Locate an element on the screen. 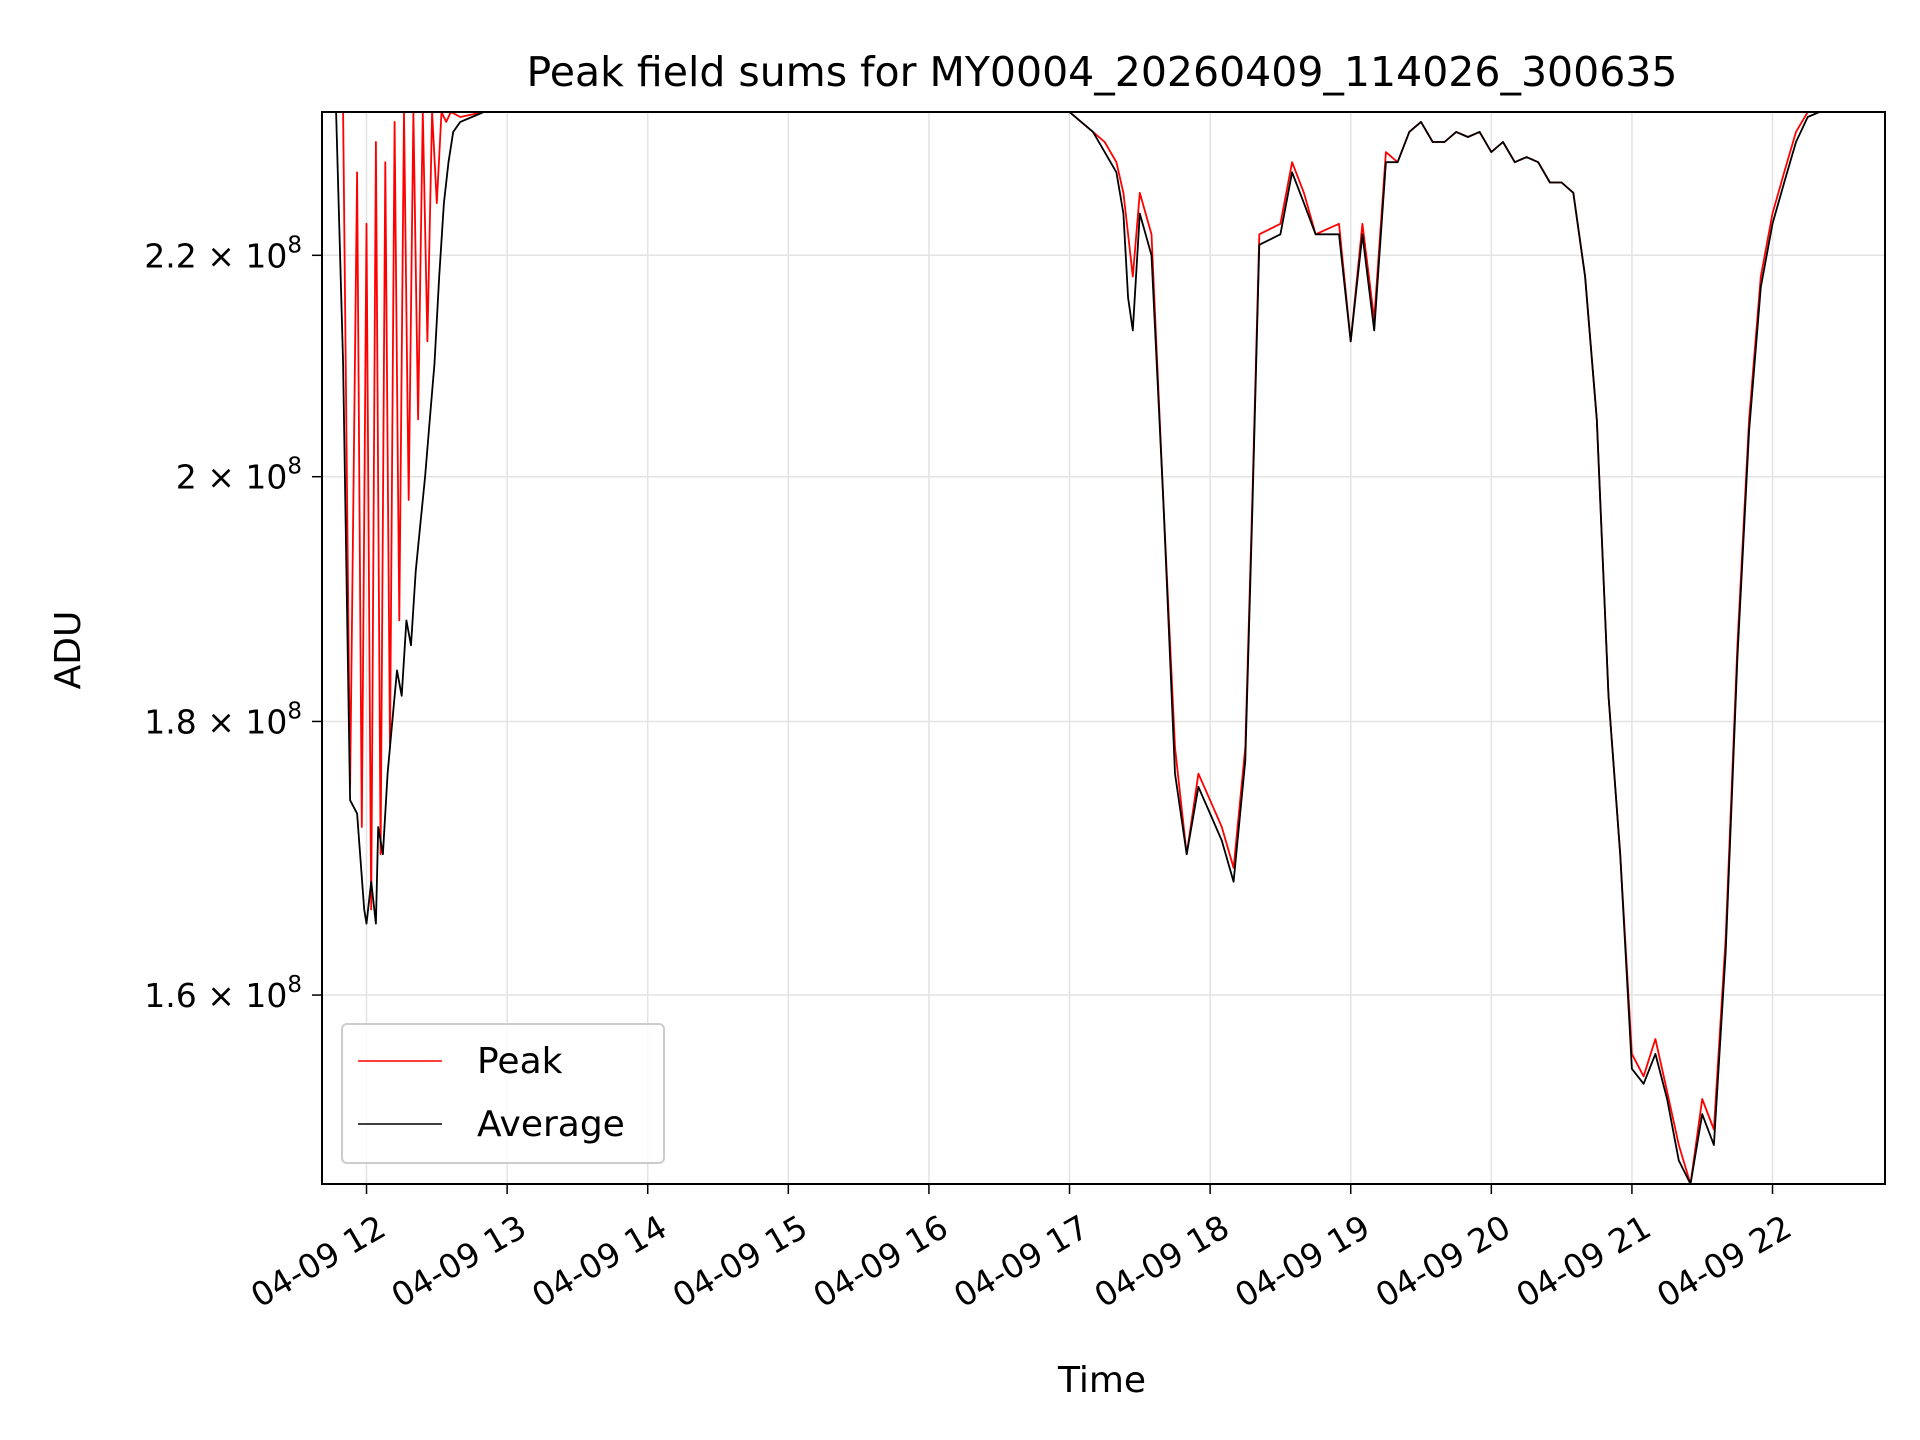 This screenshot has height=1440, width=1920. y-tick-label: 1.6 × 108 is located at coordinates (223, 993).